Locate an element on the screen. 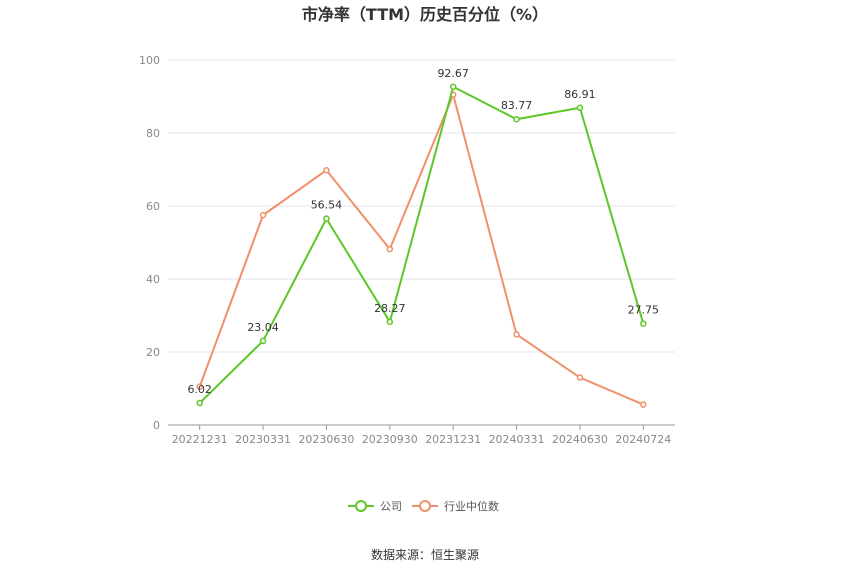 The image size is (850, 575). legend-item-industry-median: 行业中位数 is located at coordinates (455, 506).